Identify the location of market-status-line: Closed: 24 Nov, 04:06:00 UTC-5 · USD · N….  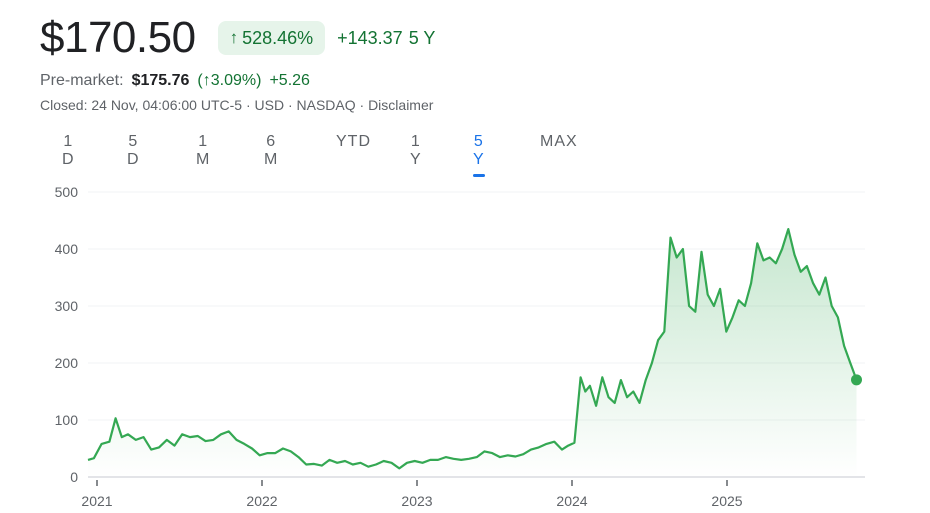
(237, 105).